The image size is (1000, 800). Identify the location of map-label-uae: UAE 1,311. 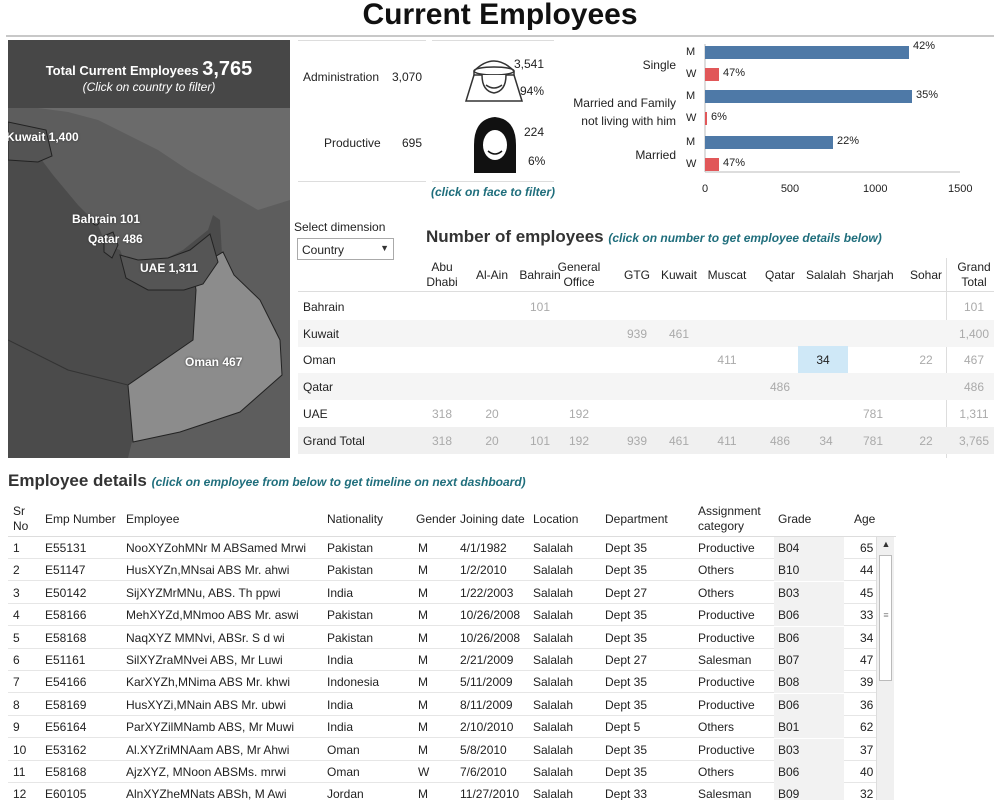
(169, 268).